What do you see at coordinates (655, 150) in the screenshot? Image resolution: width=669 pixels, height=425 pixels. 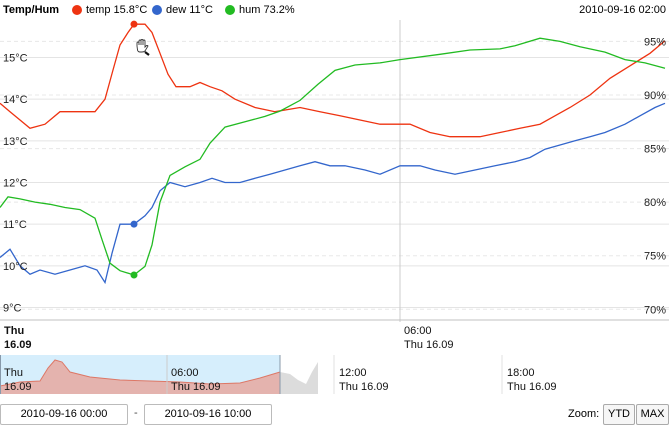 I see `y-right-tick-label: 85%` at bounding box center [655, 150].